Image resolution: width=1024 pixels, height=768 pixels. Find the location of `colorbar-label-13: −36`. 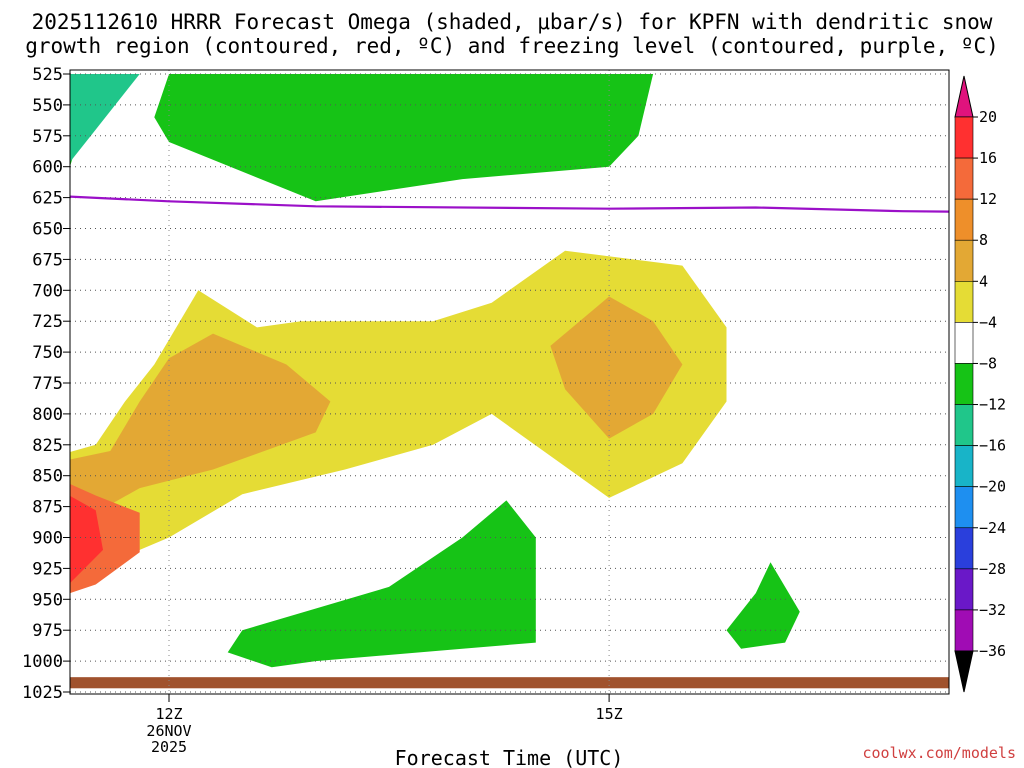

colorbar-label-13: −36 is located at coordinates (992, 651).